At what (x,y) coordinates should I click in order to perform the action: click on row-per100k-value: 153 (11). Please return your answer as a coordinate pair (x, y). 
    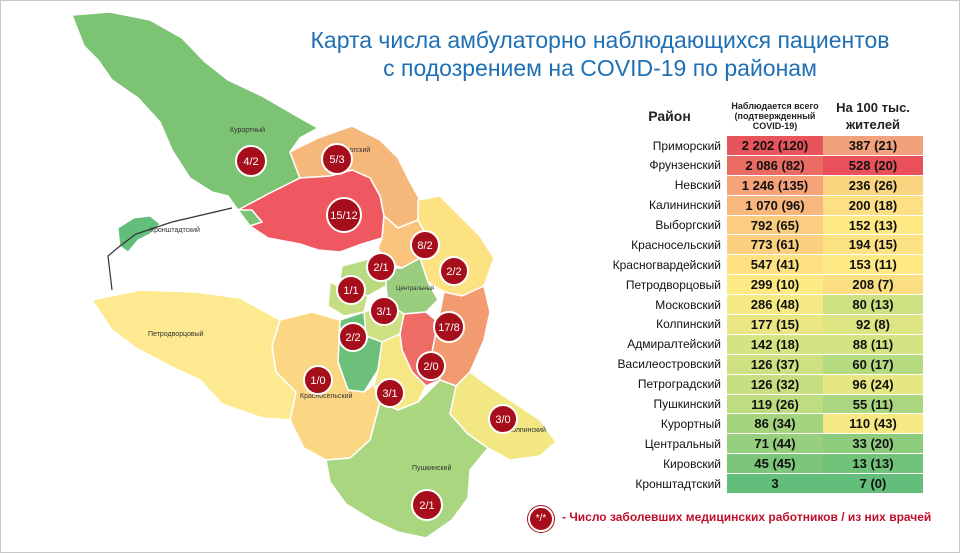
    Looking at the image, I should click on (873, 265).